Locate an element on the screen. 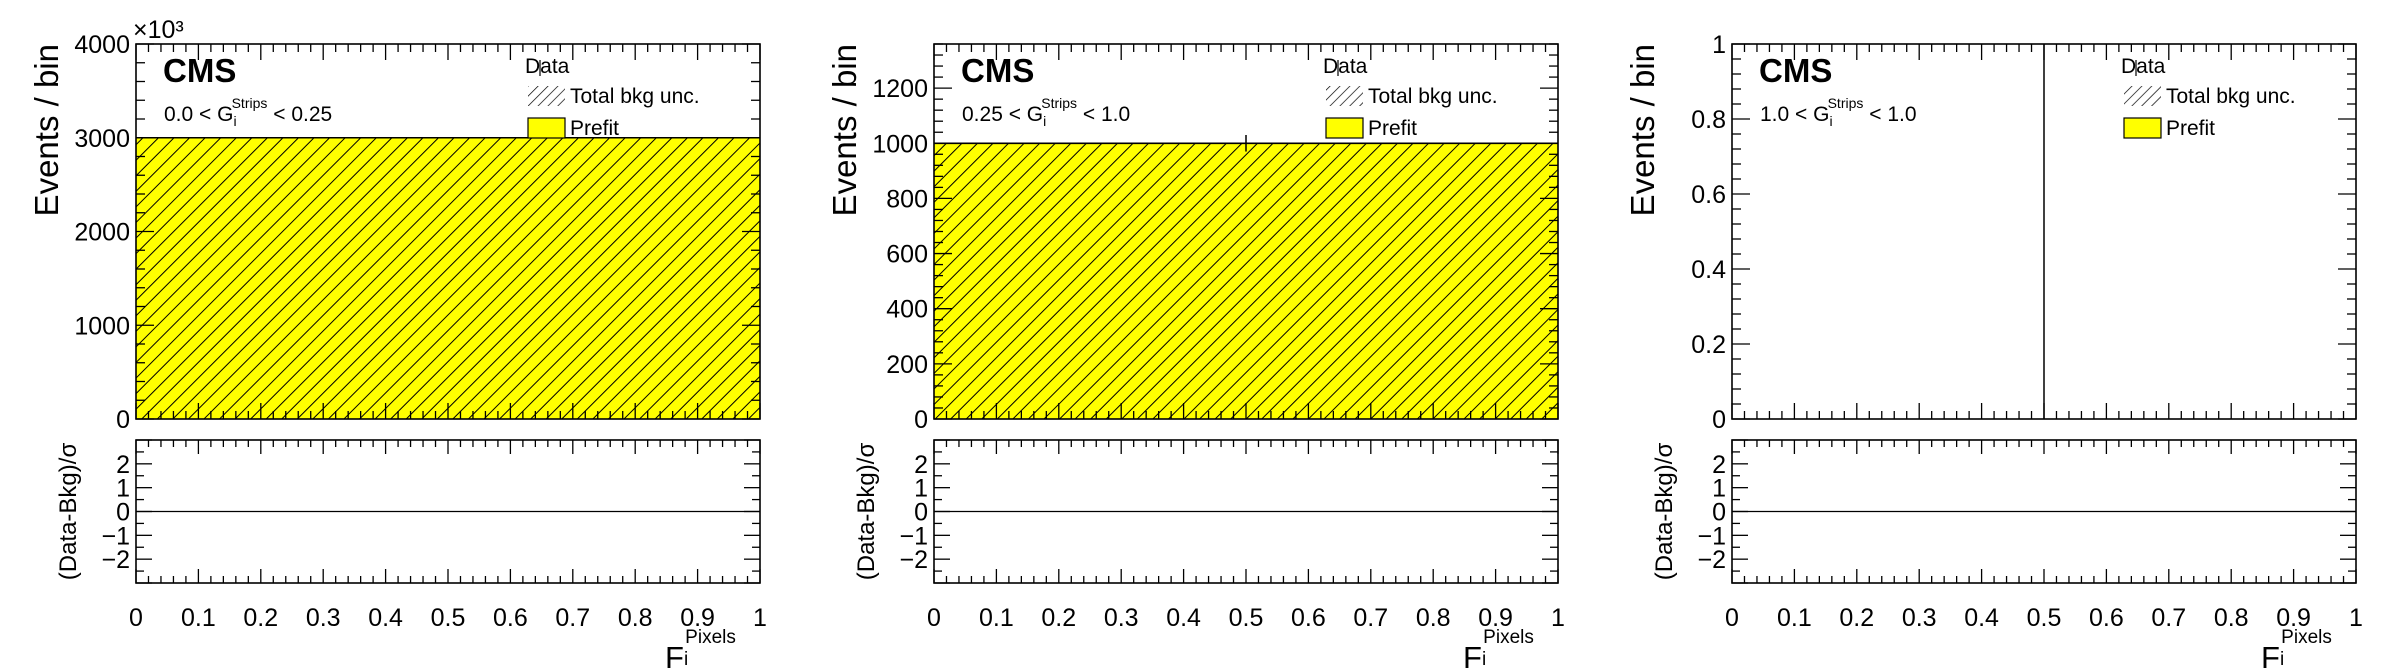 This screenshot has height=672, width=2388. cut-label: 0.0 < GiStrips < 0.25 is located at coordinates (248, 112).